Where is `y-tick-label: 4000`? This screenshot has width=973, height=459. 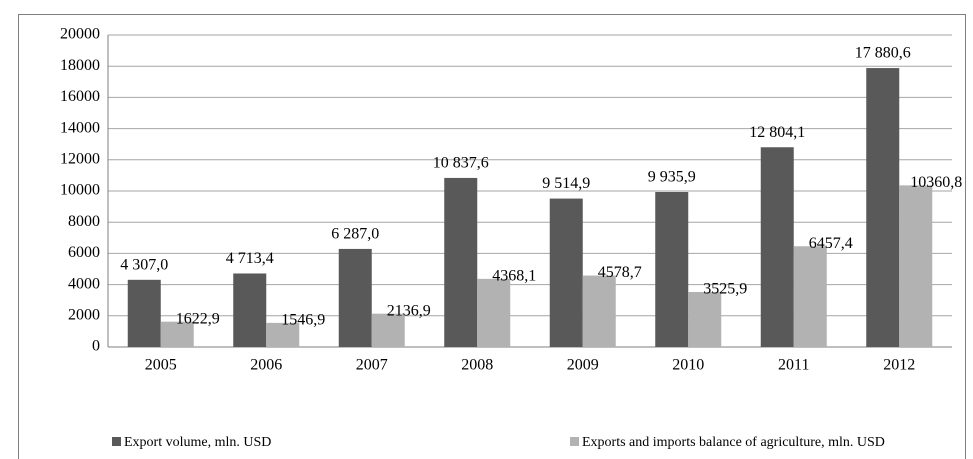 y-tick-label: 4000 is located at coordinates (84, 283).